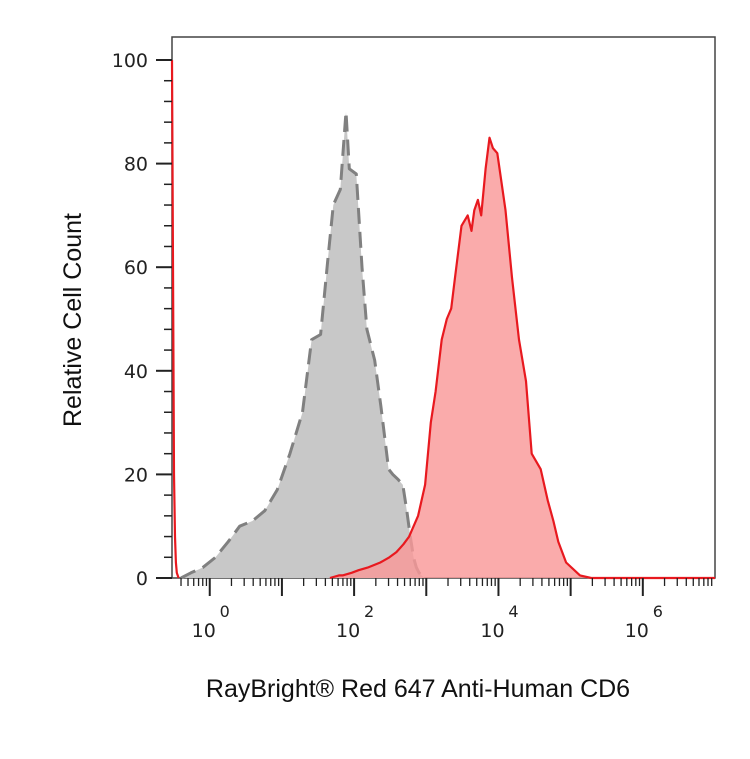 Image resolution: width=750 pixels, height=759 pixels. I want to click on series-2-line, so click(175, 319).